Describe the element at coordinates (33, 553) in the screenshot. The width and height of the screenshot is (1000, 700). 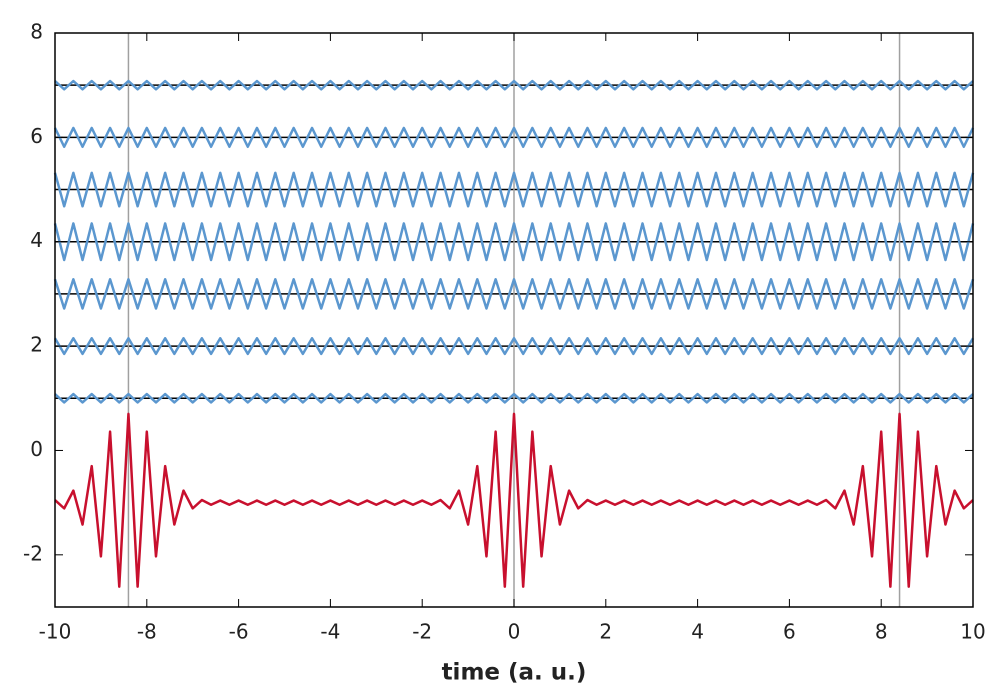
I see `y-tick-label: -2` at that location.